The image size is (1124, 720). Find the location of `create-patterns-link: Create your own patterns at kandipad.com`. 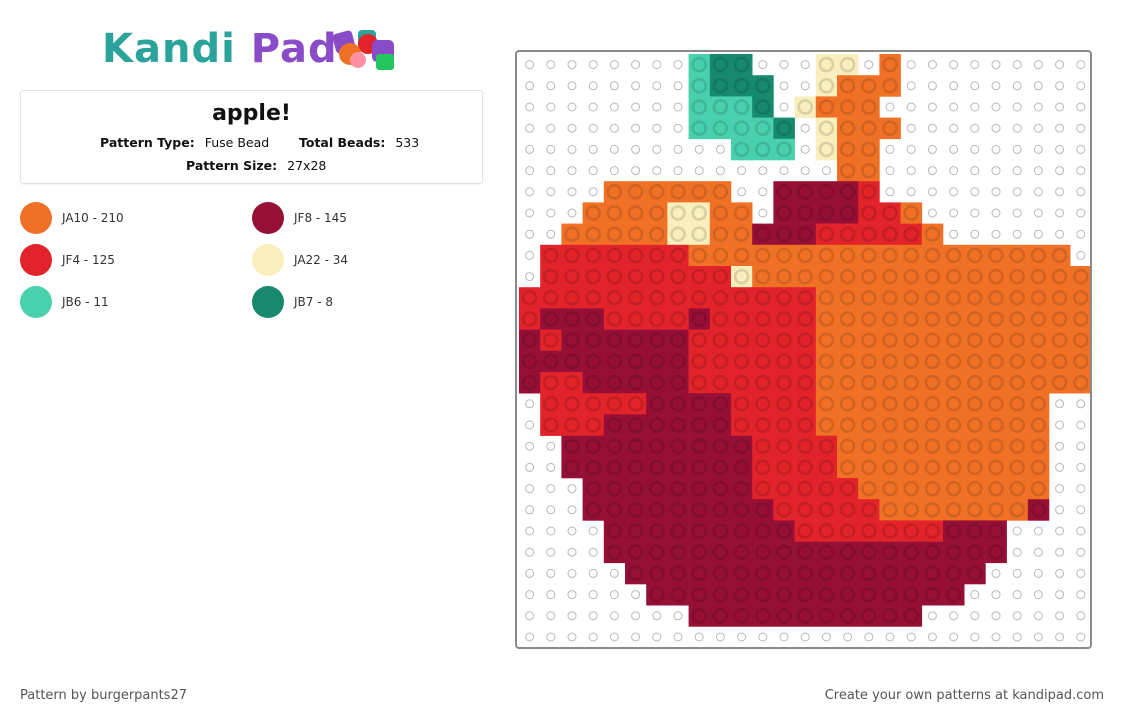

create-patterns-link: Create your own patterns at kandipad.com is located at coordinates (964, 695).